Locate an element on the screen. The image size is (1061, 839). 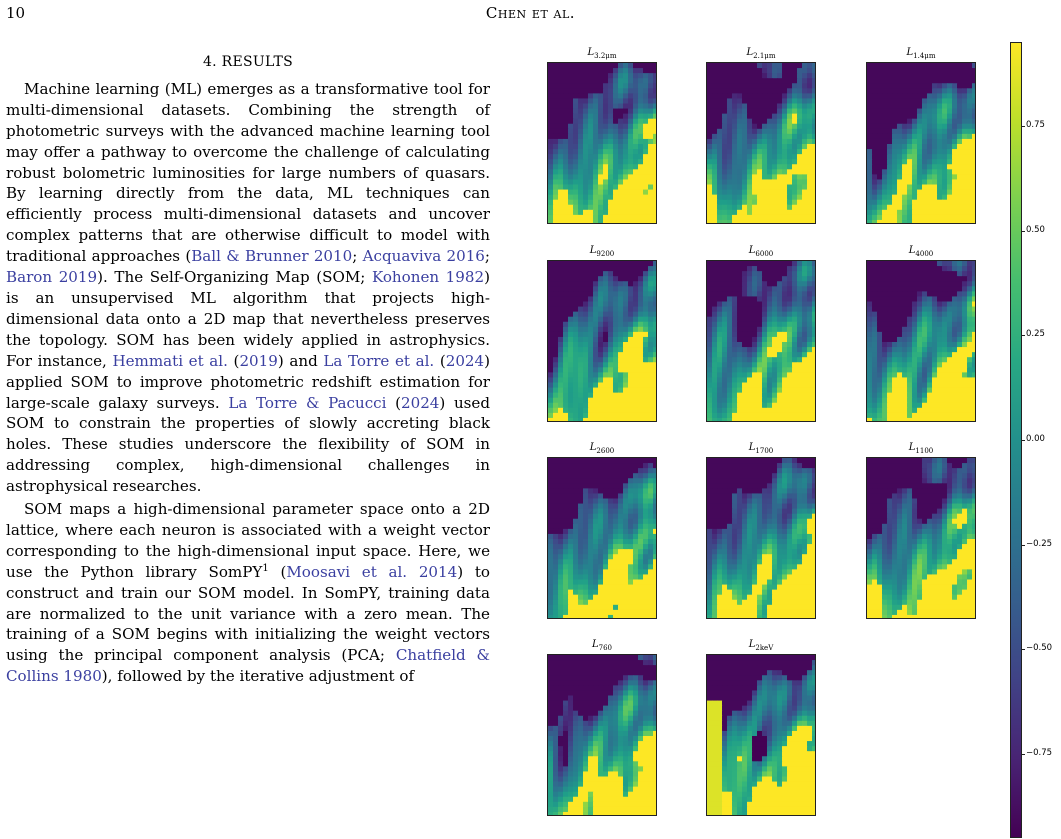
citation-link: Acquaviva 2016 is located at coordinates (423, 256).